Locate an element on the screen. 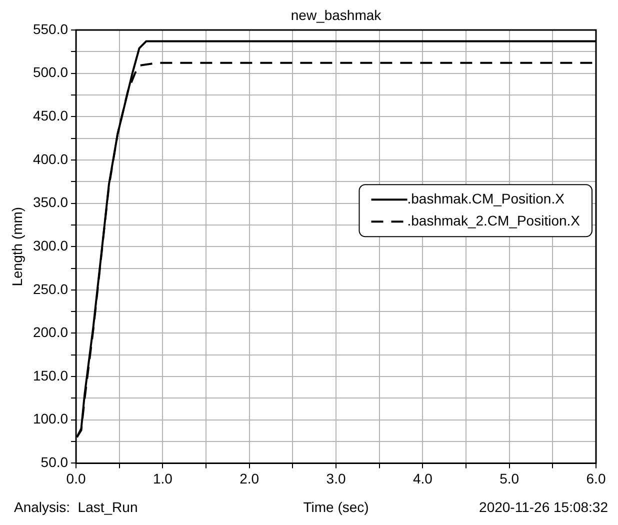 The height and width of the screenshot is (525, 618). x-tick-label: 5.0 is located at coordinates (510, 478).